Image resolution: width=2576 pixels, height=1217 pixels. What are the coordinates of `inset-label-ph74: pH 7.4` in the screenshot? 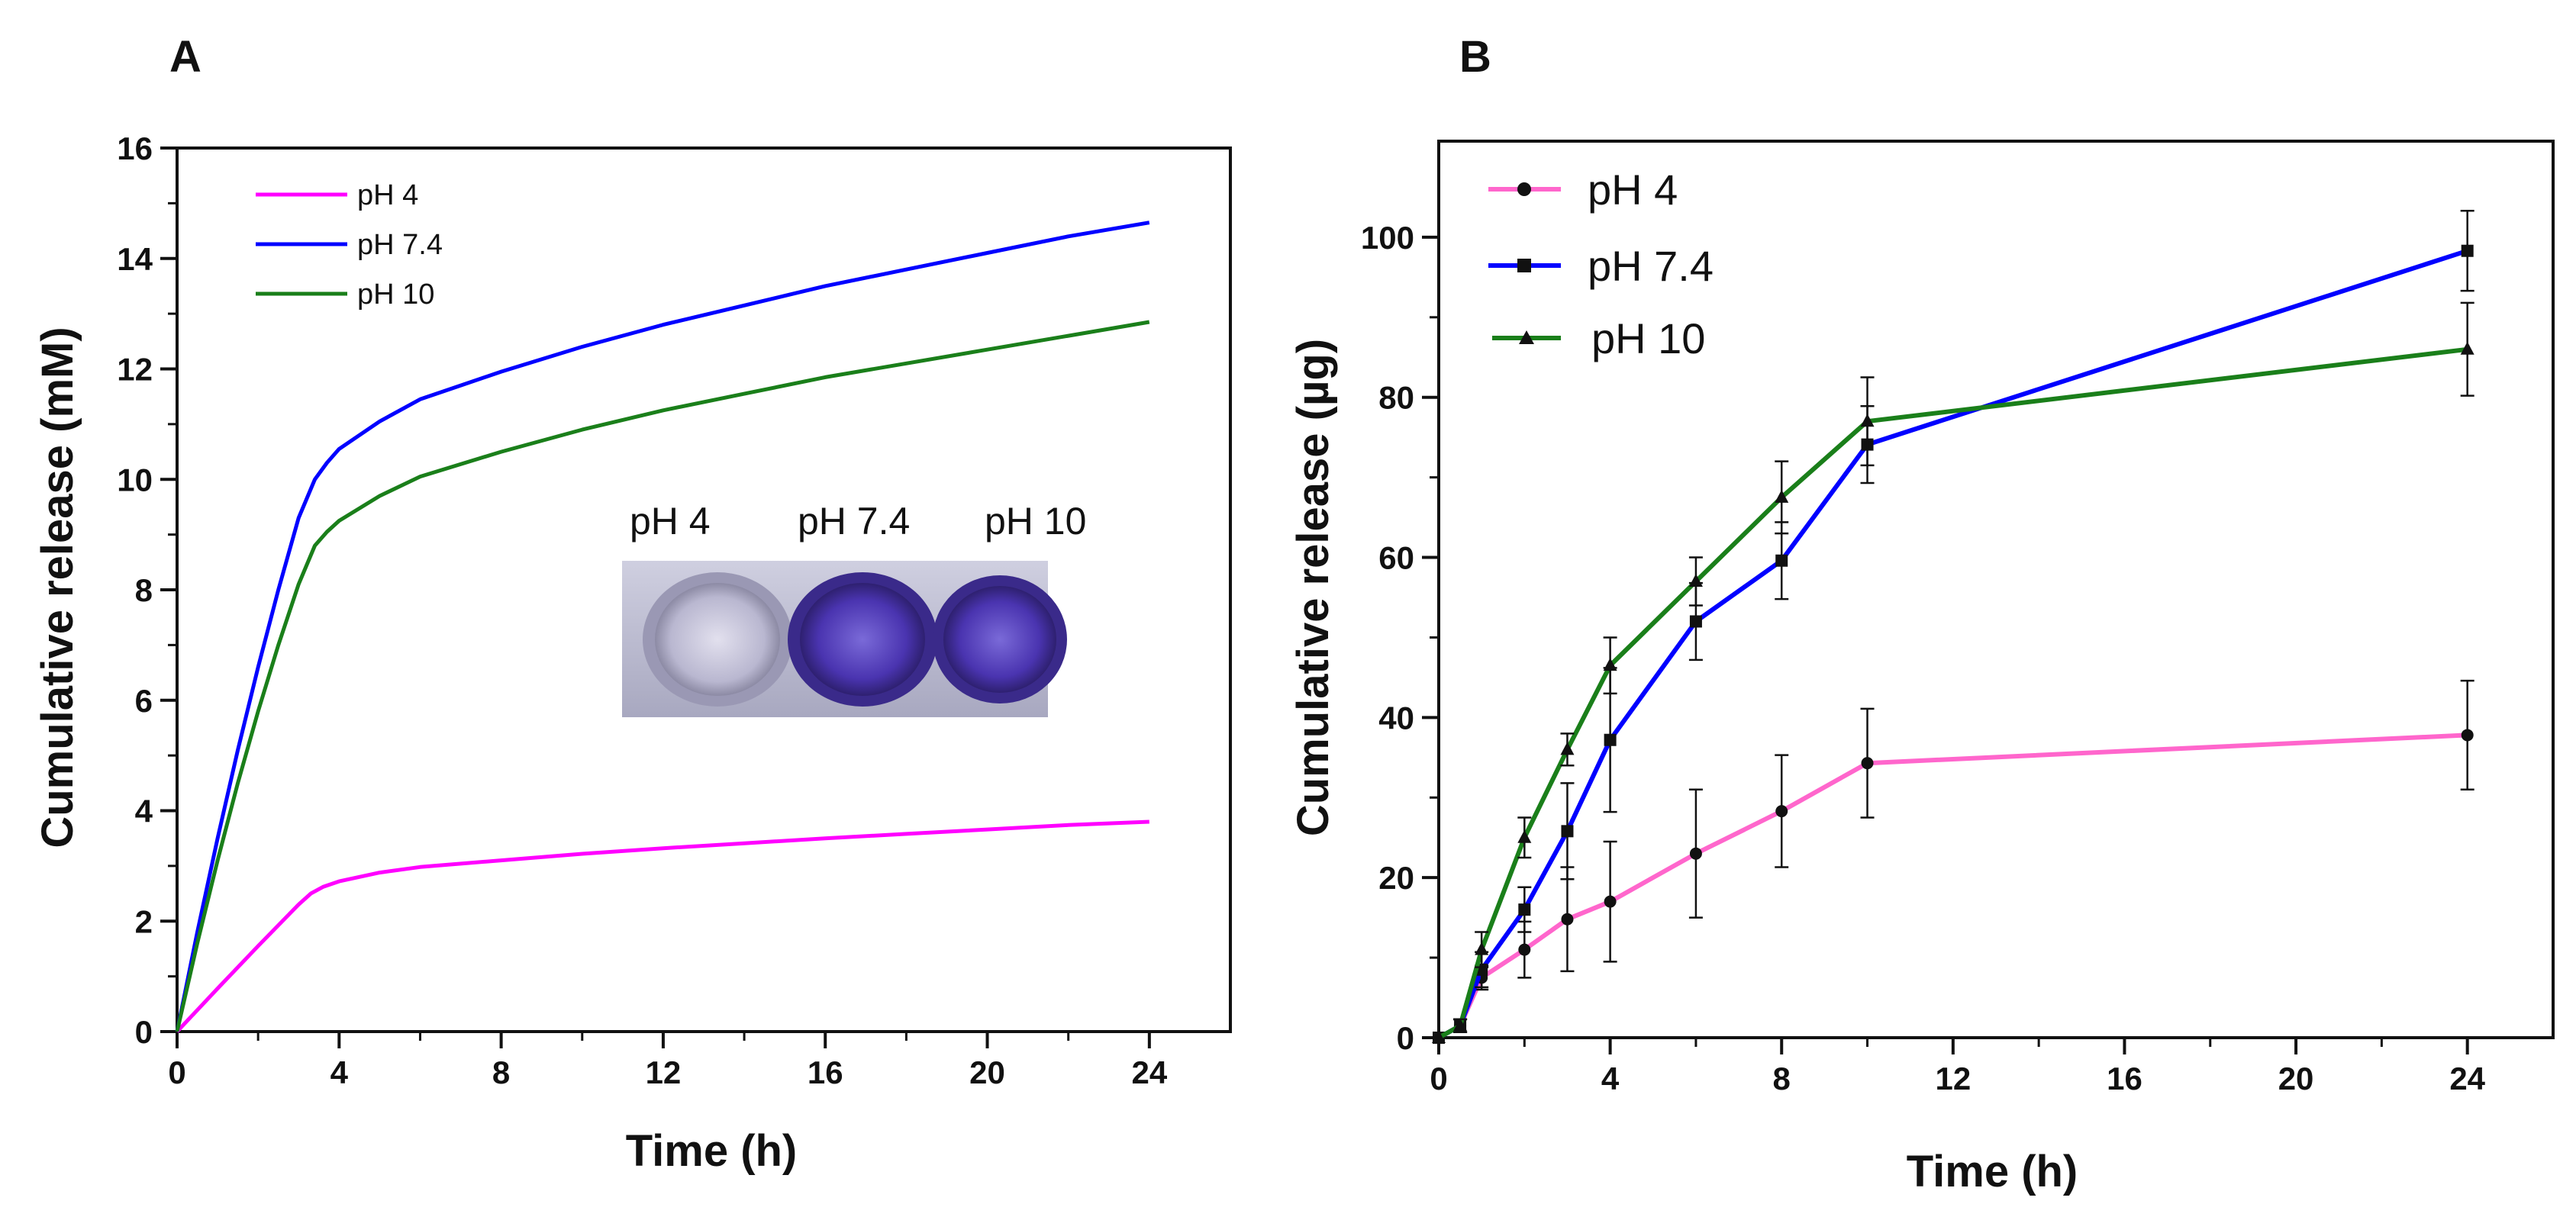 It's located at (854, 521).